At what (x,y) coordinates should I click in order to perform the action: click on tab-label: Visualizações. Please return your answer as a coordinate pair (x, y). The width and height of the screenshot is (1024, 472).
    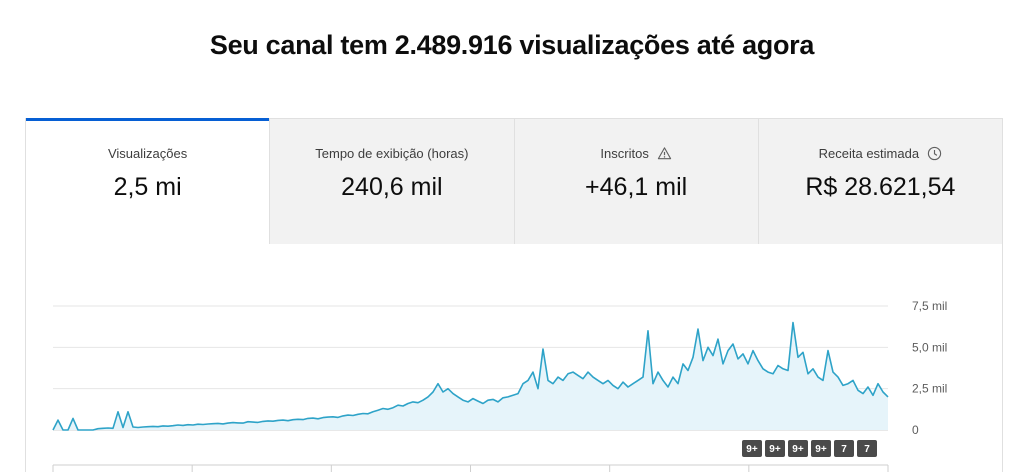
    Looking at the image, I should click on (147, 153).